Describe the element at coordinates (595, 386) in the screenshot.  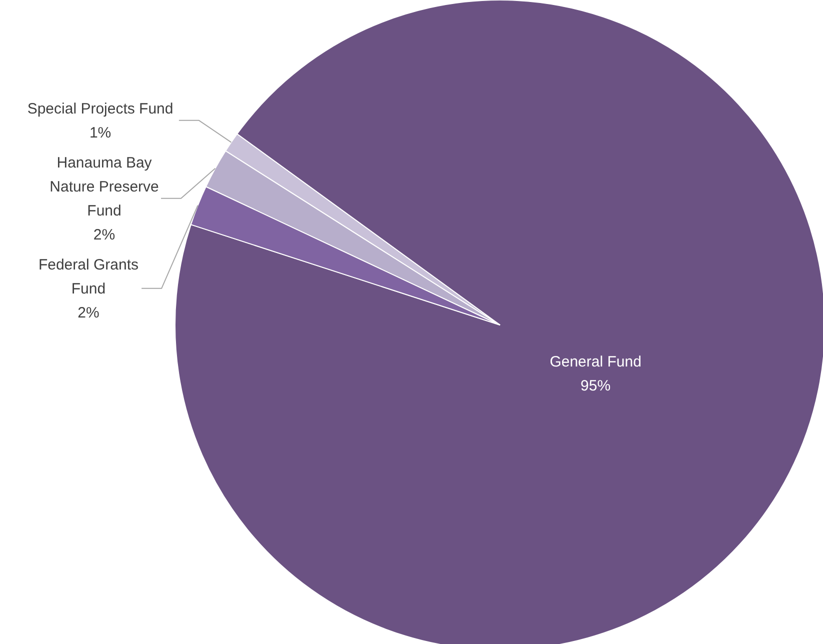
I see `data-label: 95%` at that location.